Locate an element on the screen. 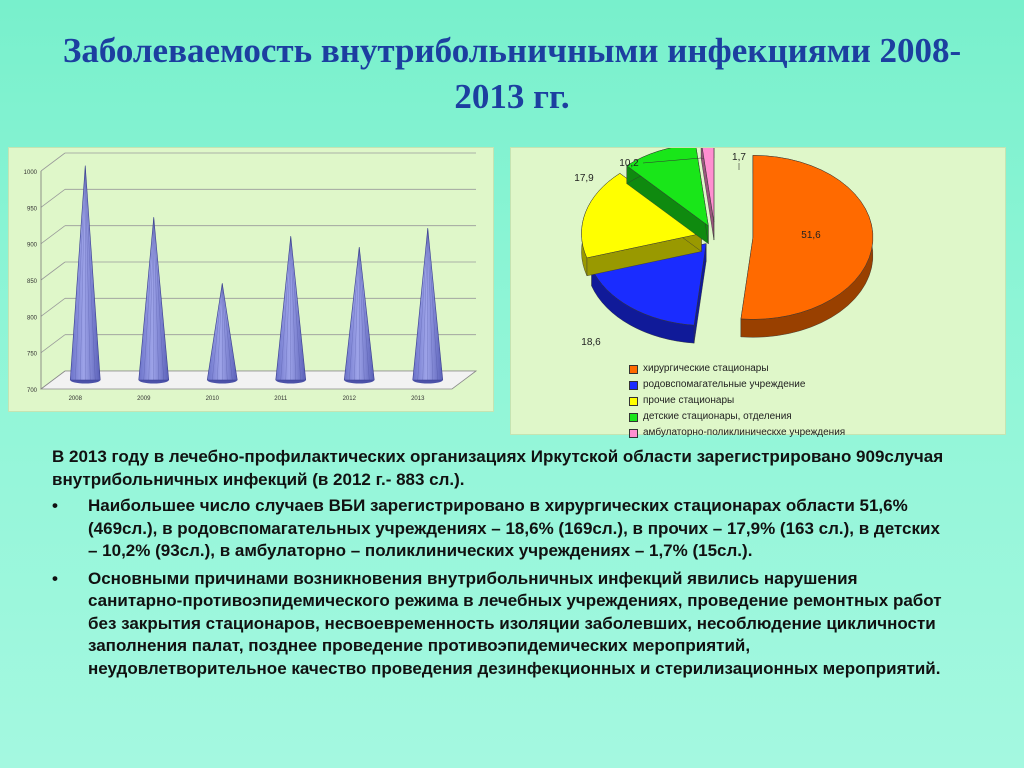  legend-label: амбулаторно-поликлиническхе учреждения is located at coordinates (744, 432).